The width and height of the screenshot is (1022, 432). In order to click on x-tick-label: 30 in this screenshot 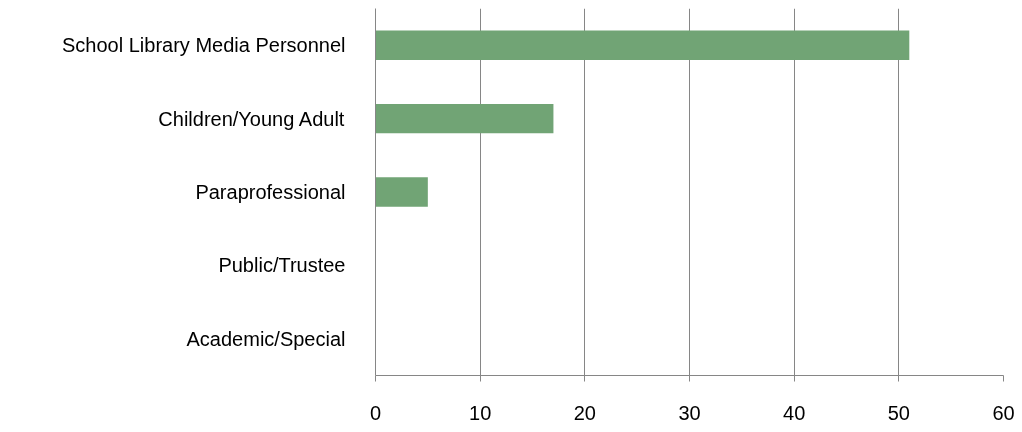, I will do `click(689, 412)`.